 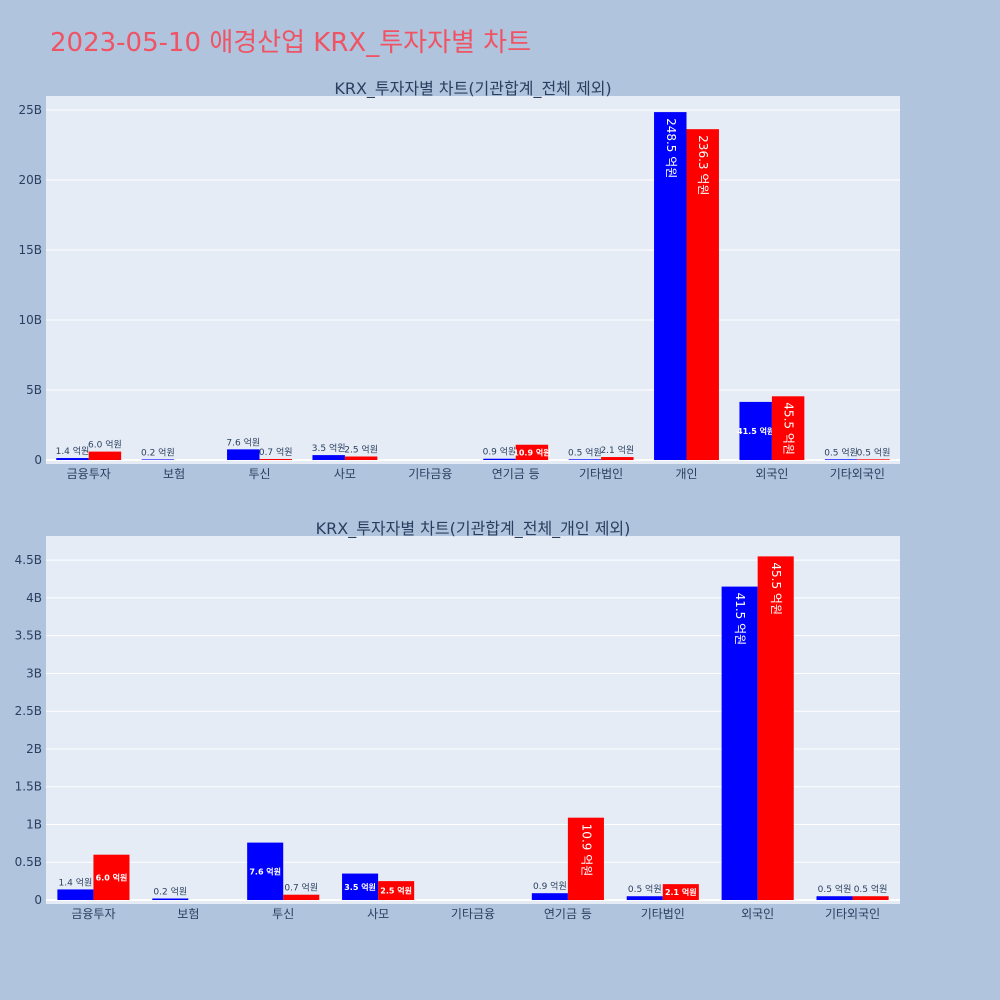 I want to click on y-tick-label: 2.5B, so click(x=28, y=711).